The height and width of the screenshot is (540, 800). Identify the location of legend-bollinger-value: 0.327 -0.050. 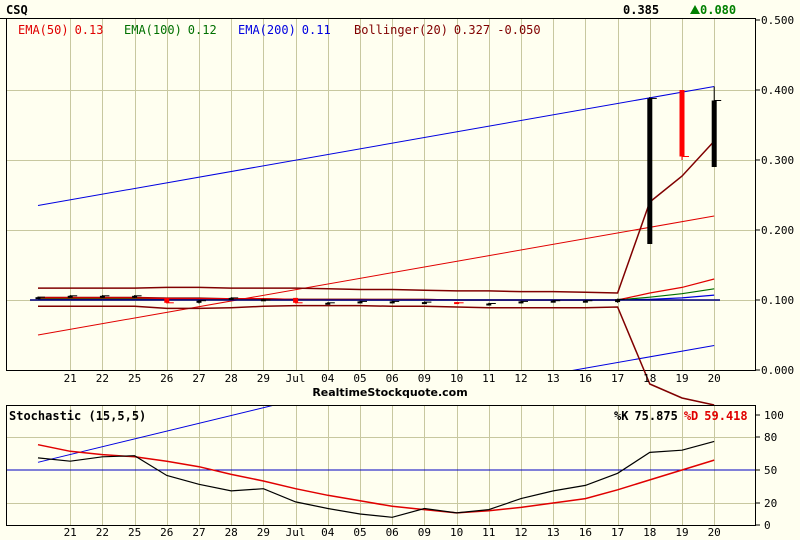
(497, 30).